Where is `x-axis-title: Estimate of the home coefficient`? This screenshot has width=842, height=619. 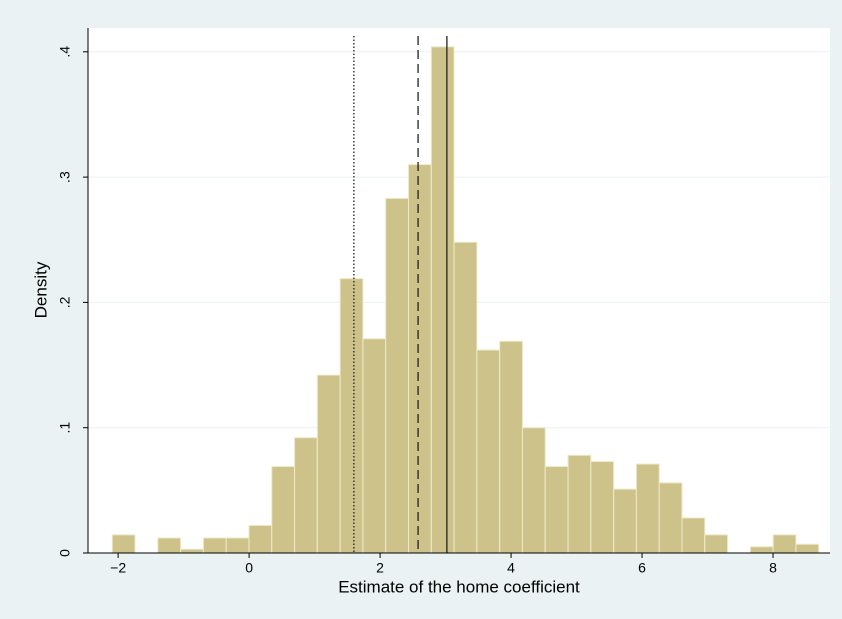
x-axis-title: Estimate of the home coefficient is located at coordinates (459, 586).